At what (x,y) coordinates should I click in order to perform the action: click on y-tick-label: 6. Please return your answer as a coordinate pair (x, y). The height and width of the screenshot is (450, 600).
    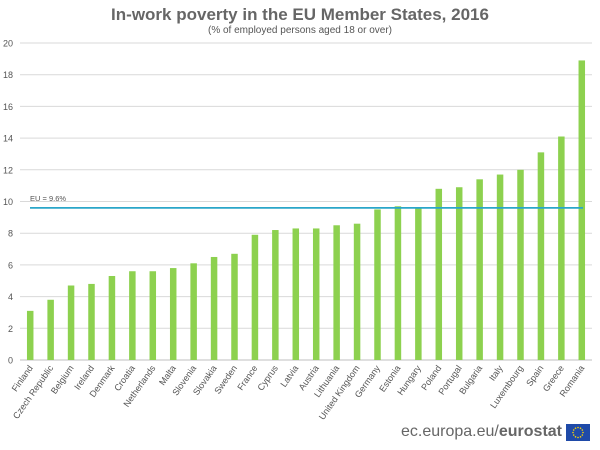
    Looking at the image, I should click on (10, 265).